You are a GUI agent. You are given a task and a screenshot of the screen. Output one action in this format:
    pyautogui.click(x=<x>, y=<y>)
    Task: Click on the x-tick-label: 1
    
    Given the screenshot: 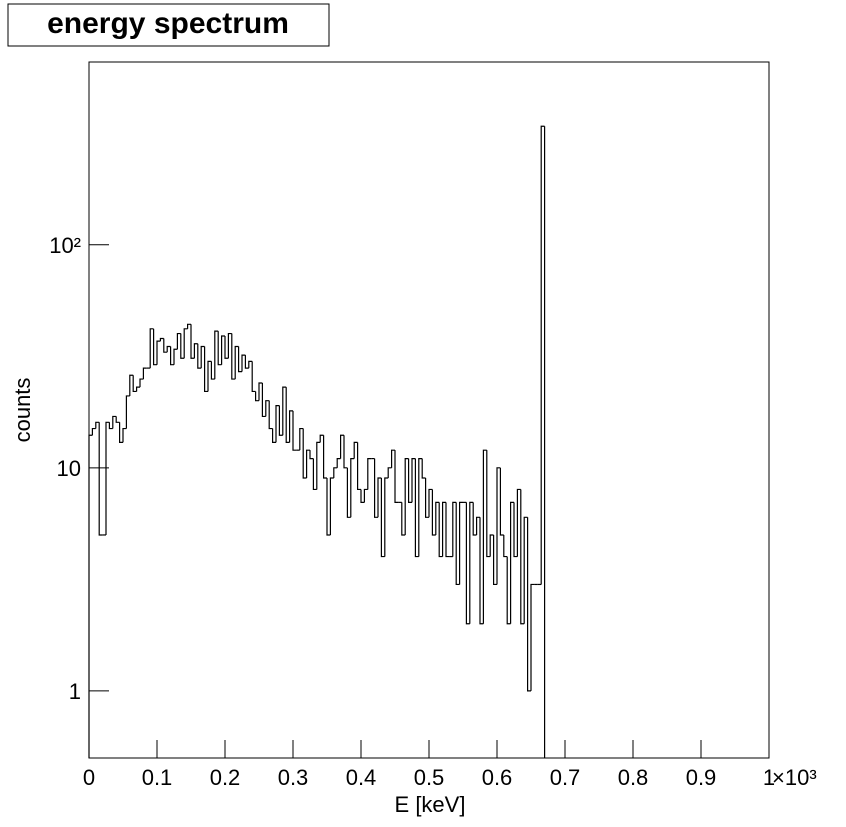 What is the action you would take?
    pyautogui.click(x=769, y=777)
    